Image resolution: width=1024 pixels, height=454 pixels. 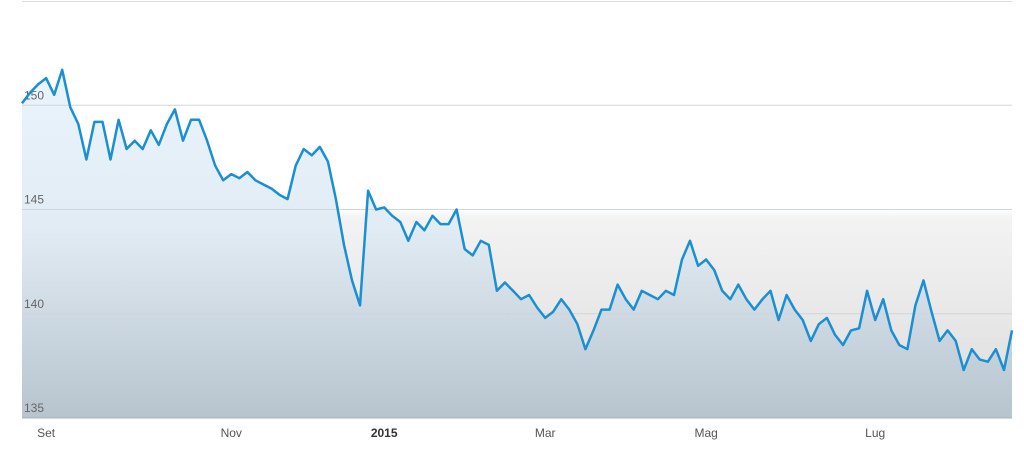 What do you see at coordinates (545, 433) in the screenshot?
I see `x-tick-label: Mar` at bounding box center [545, 433].